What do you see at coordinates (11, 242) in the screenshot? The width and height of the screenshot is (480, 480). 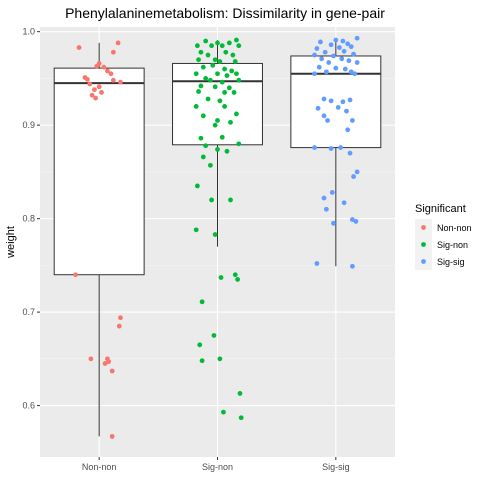 I see `y-axis-label: weight` at bounding box center [11, 242].